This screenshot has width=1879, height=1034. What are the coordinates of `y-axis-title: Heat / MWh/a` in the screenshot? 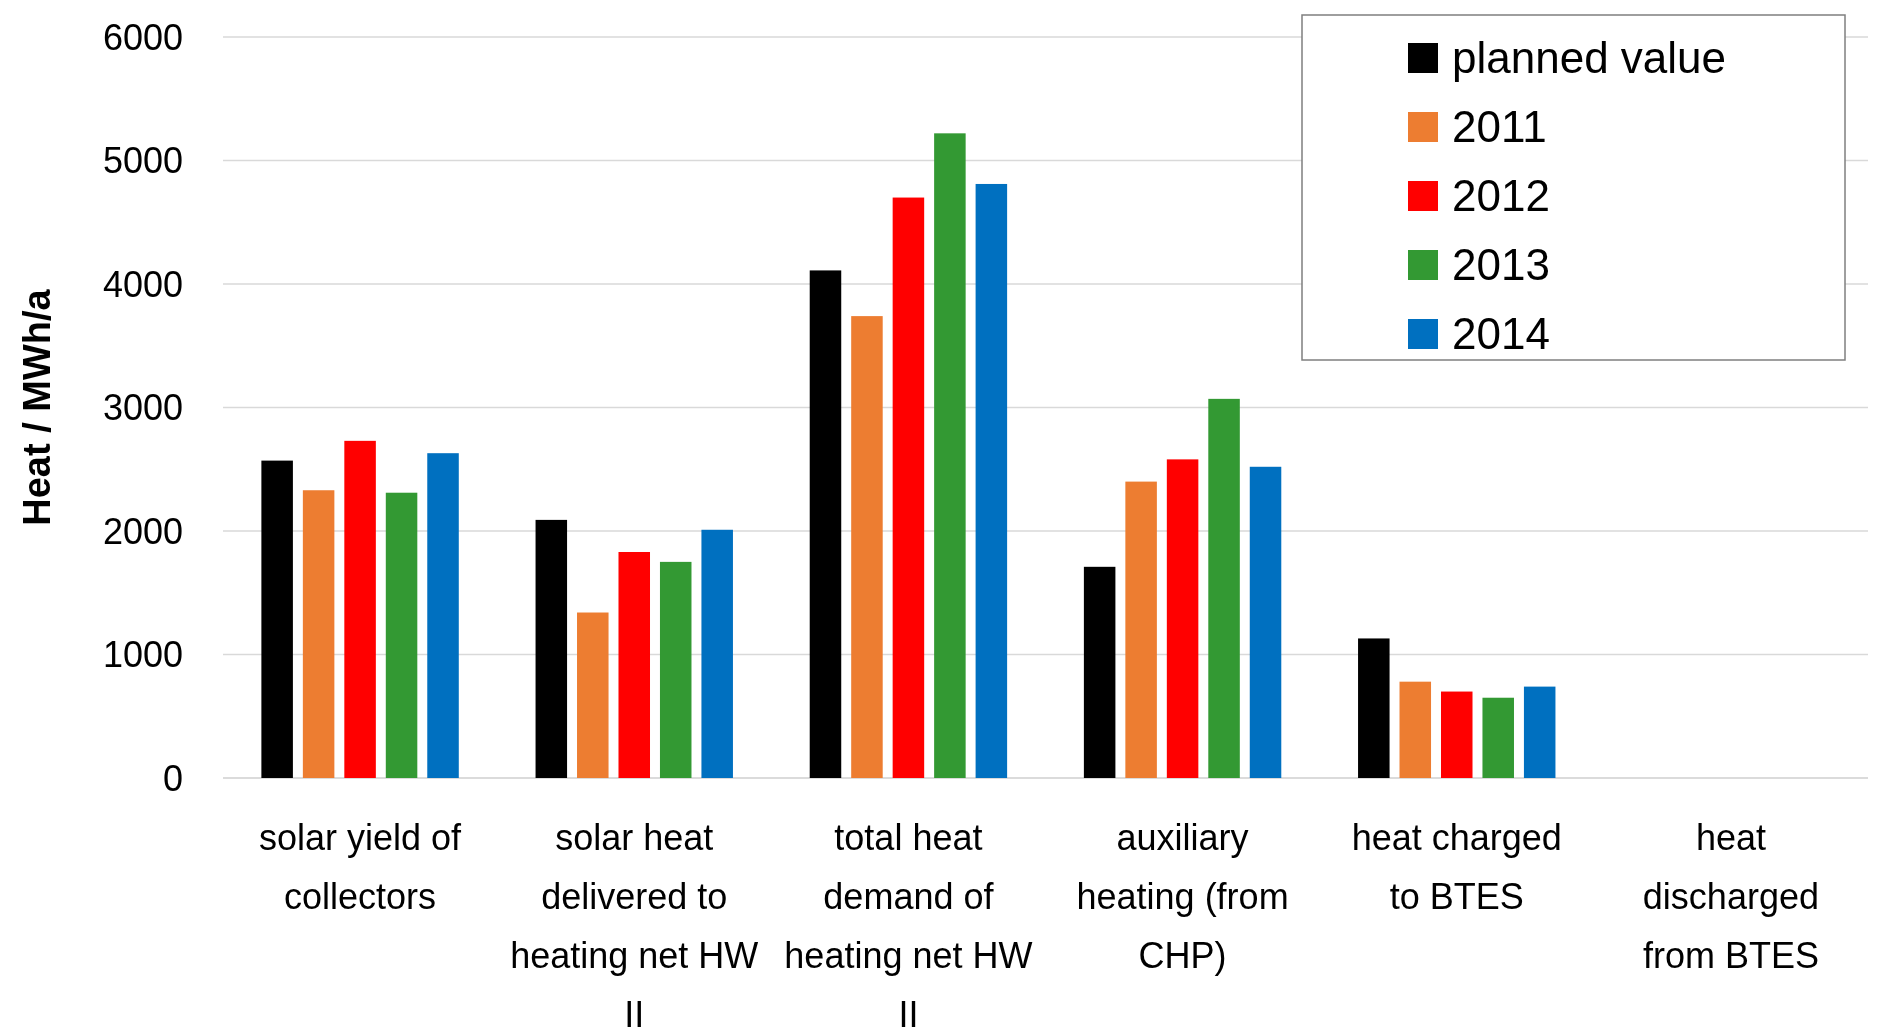 It's located at (37, 407).